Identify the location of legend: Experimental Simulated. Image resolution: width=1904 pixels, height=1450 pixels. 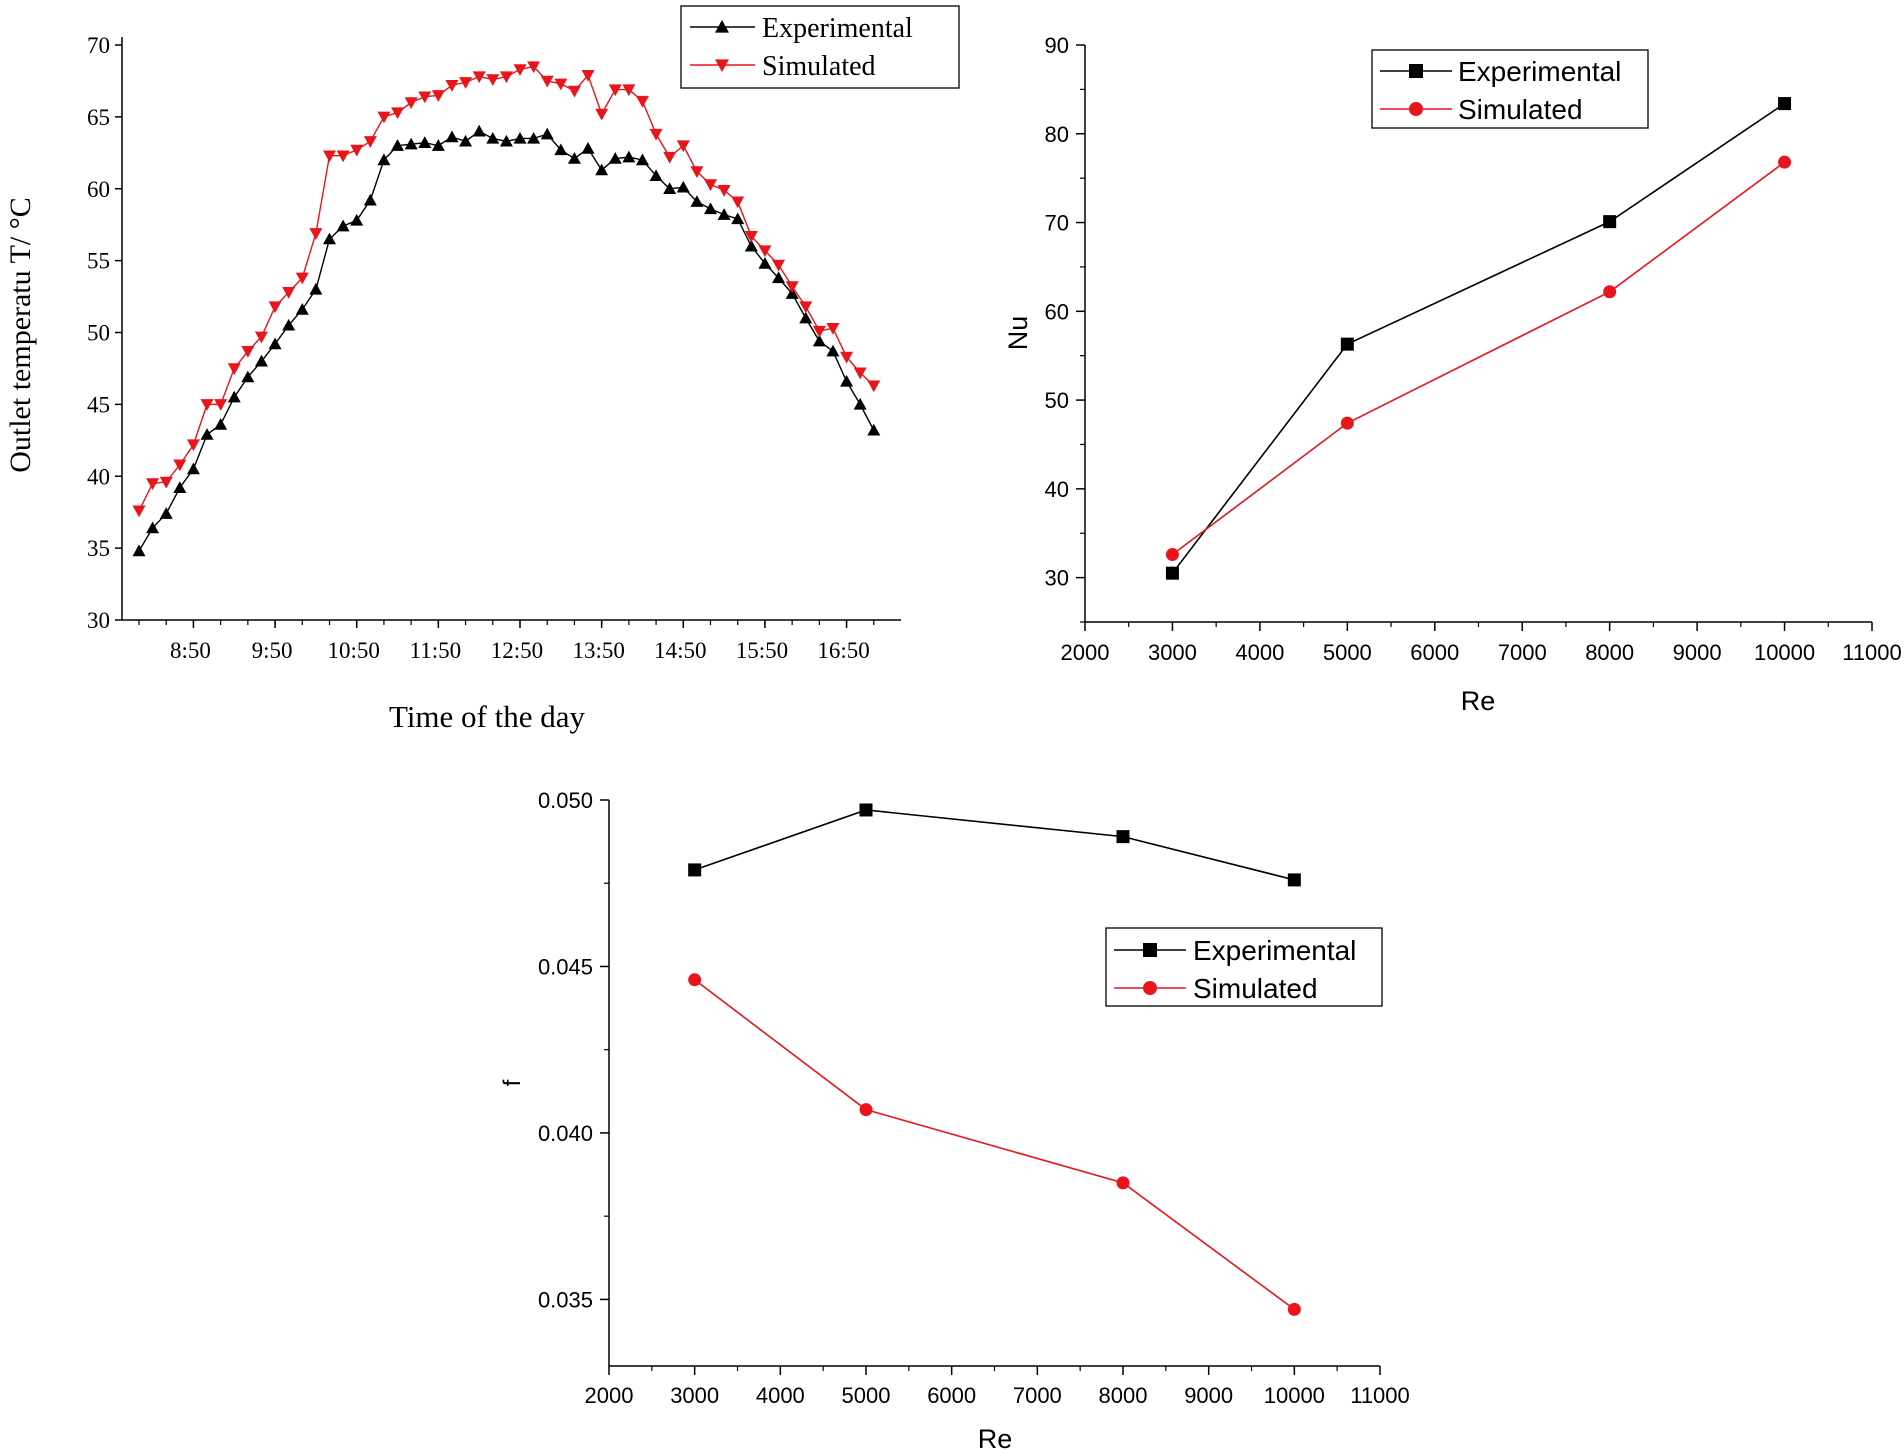
(1510, 89).